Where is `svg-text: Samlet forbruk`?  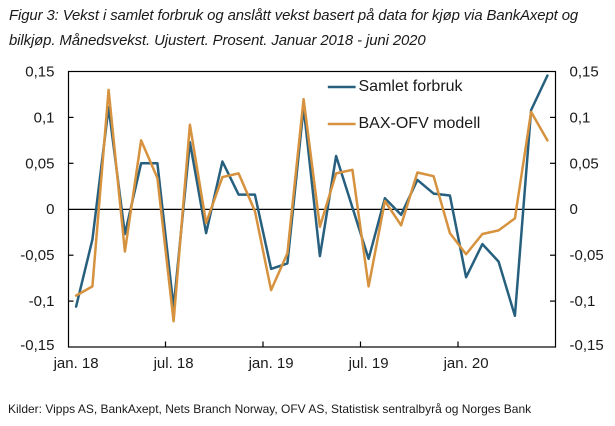
svg-text: Samlet forbruk is located at coordinates (411, 86).